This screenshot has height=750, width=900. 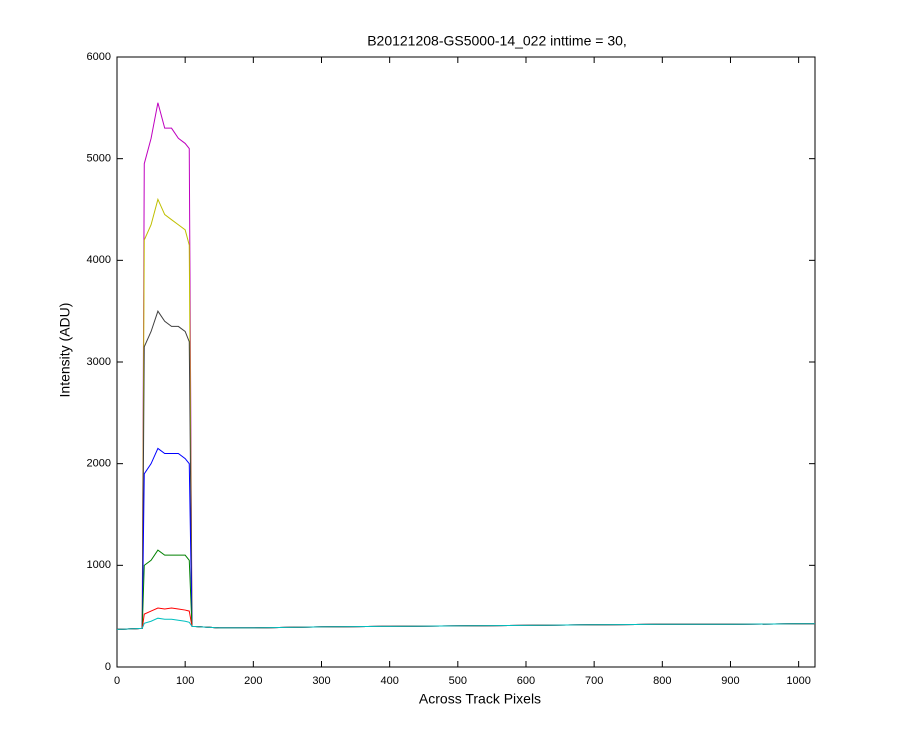 I want to click on y-axis-label: Intensity (ADU), so click(x=65, y=350).